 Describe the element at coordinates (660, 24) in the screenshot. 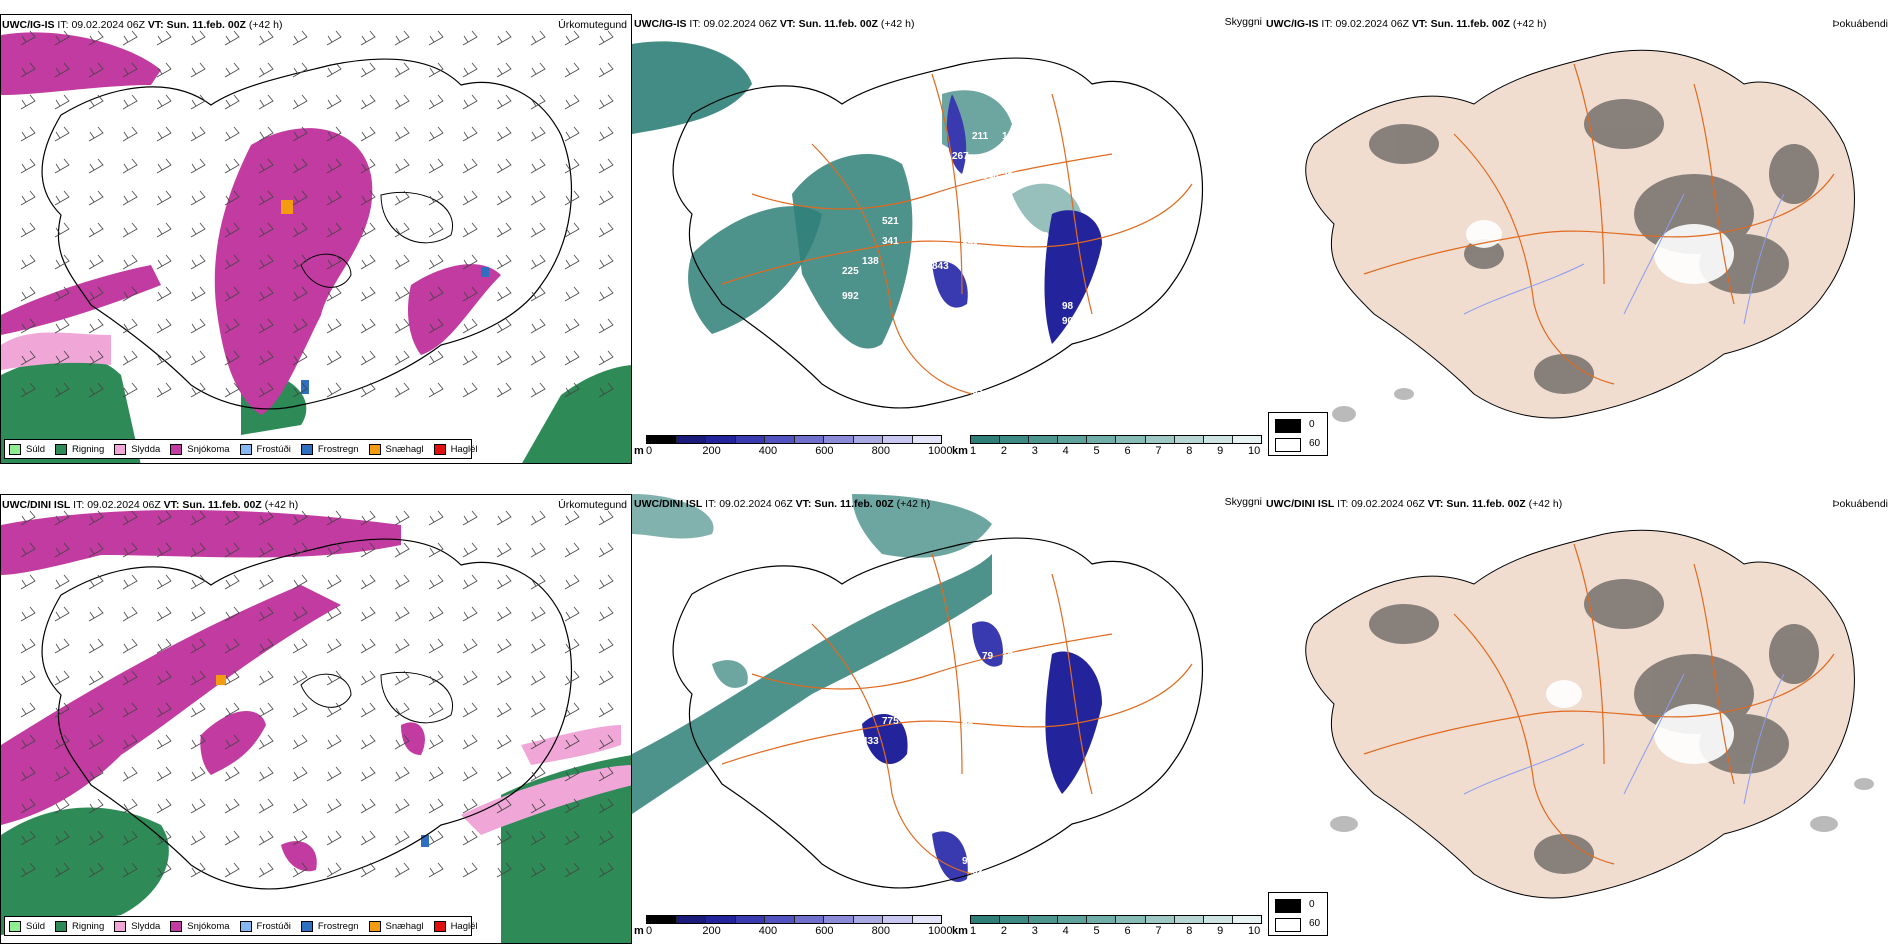

I see `model-name: UWC/IG-IS` at that location.